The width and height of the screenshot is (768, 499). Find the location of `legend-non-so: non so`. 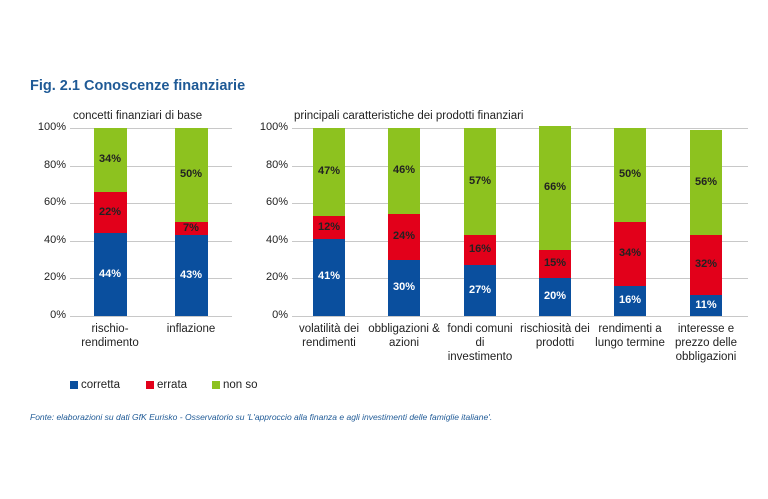

legend-non-so: non so is located at coordinates (235, 385).